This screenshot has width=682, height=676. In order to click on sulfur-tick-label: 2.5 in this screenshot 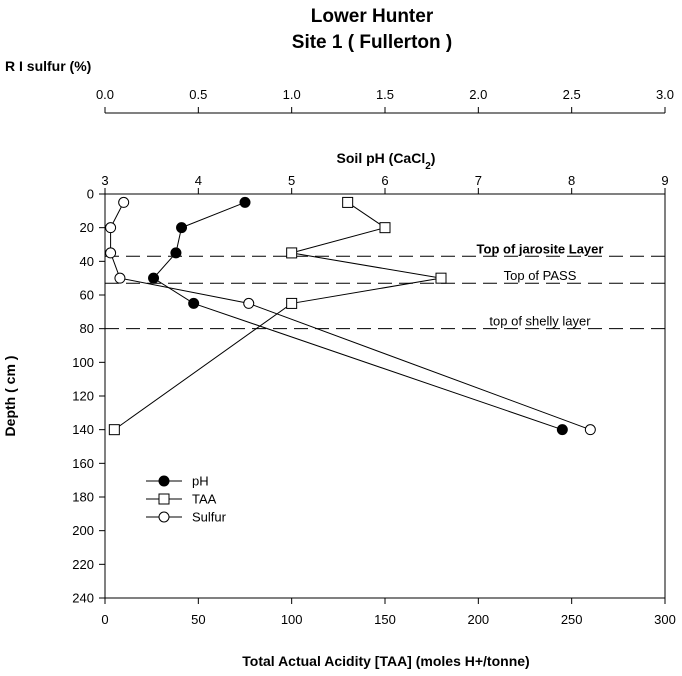, I will do `click(572, 94)`.